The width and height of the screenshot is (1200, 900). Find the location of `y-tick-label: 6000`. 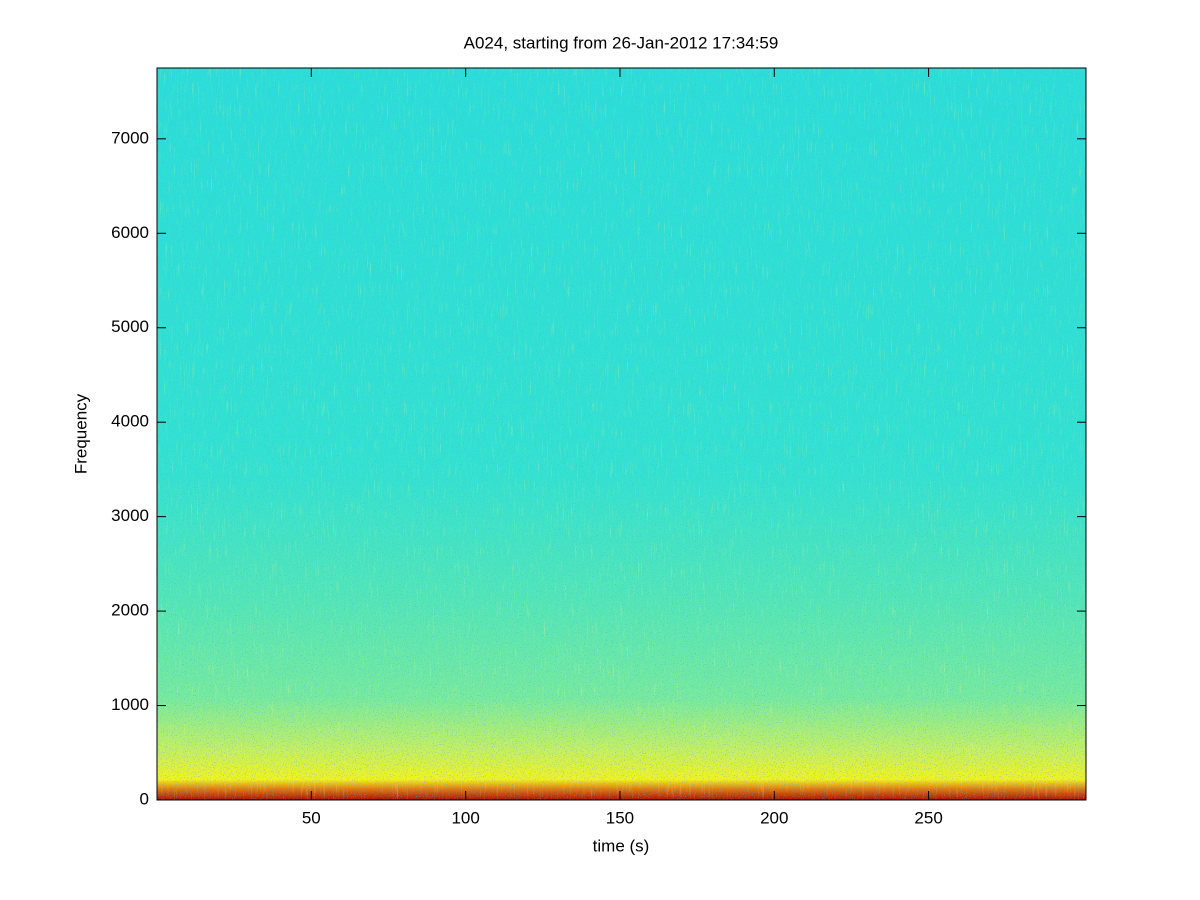

y-tick-label: 6000 is located at coordinates (130, 232).